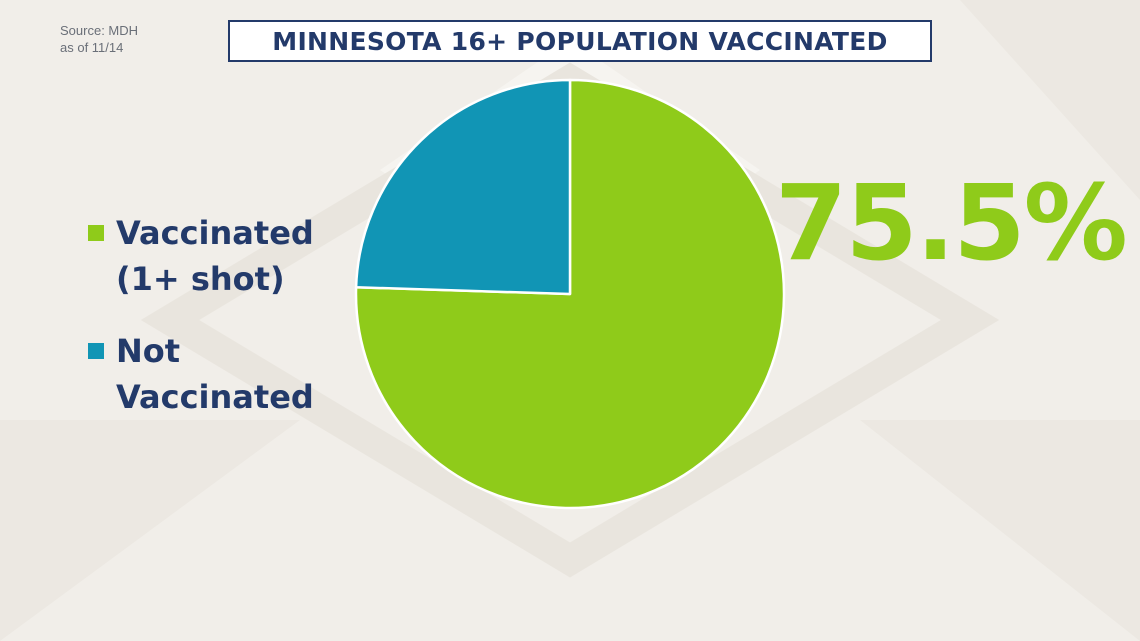  I want to click on legend-label-not-vaccinated: Not Vaccinated, so click(215, 374).